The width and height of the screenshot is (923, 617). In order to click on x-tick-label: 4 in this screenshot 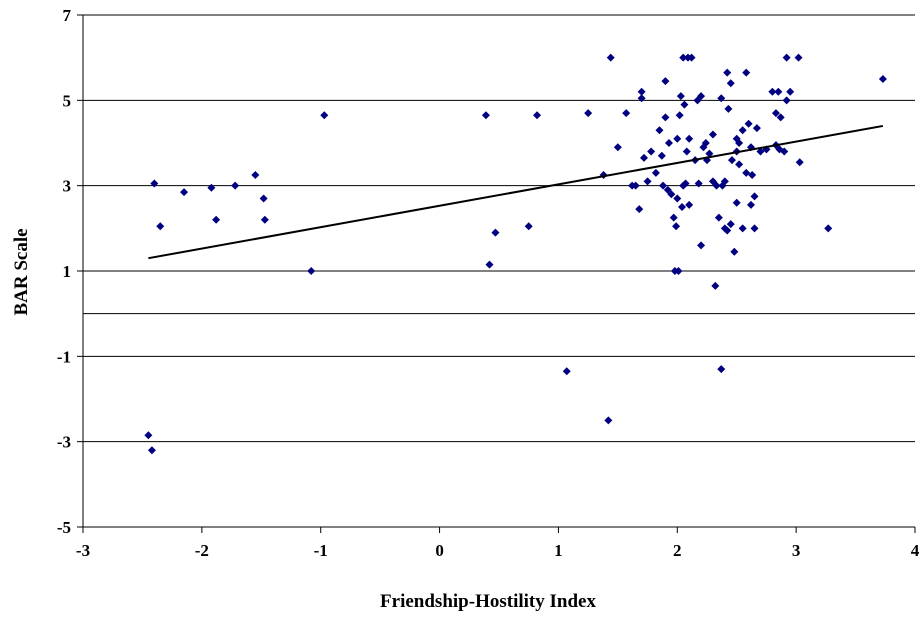, I will do `click(915, 550)`.